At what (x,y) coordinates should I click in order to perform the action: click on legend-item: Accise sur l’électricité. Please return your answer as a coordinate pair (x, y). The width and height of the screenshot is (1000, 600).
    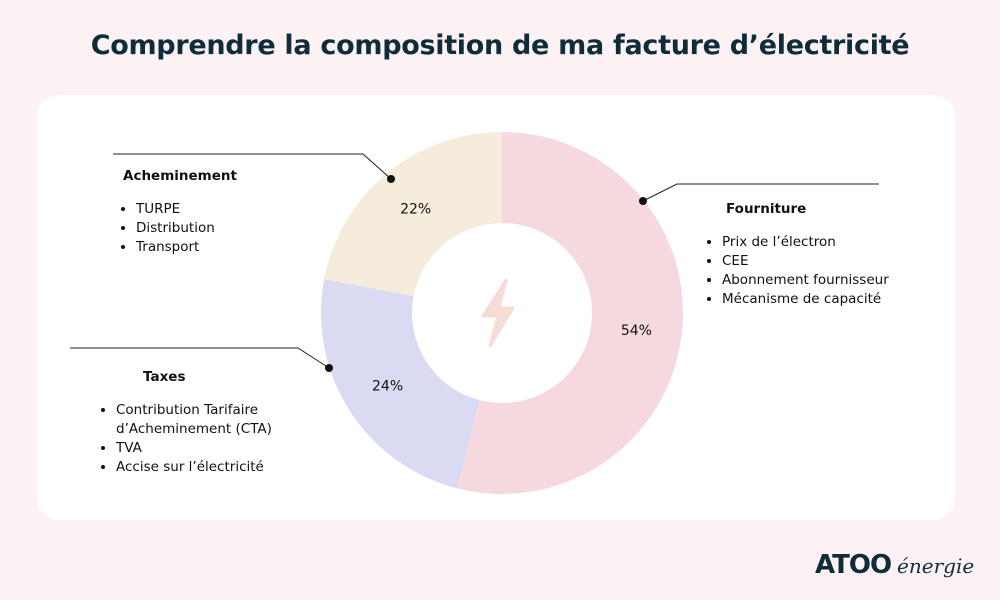
    Looking at the image, I should click on (207, 467).